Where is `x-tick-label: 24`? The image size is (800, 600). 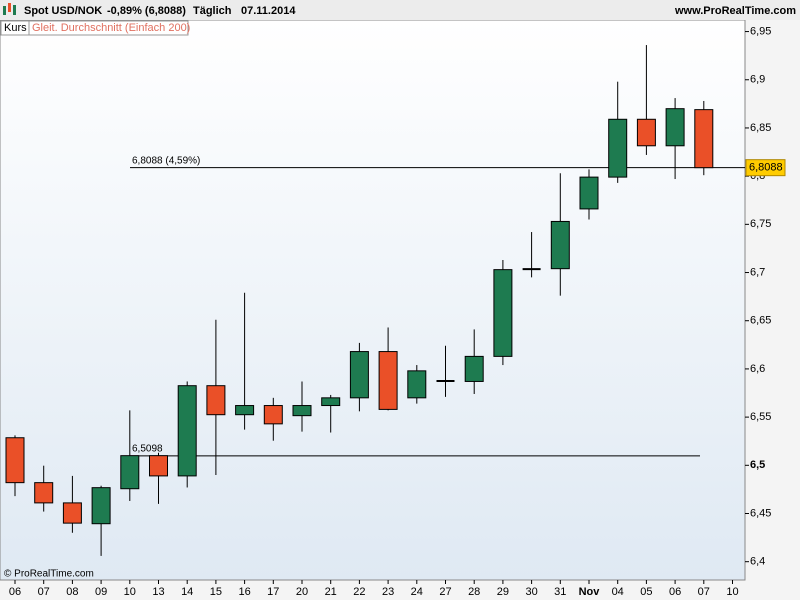
x-tick-label: 24 is located at coordinates (417, 592).